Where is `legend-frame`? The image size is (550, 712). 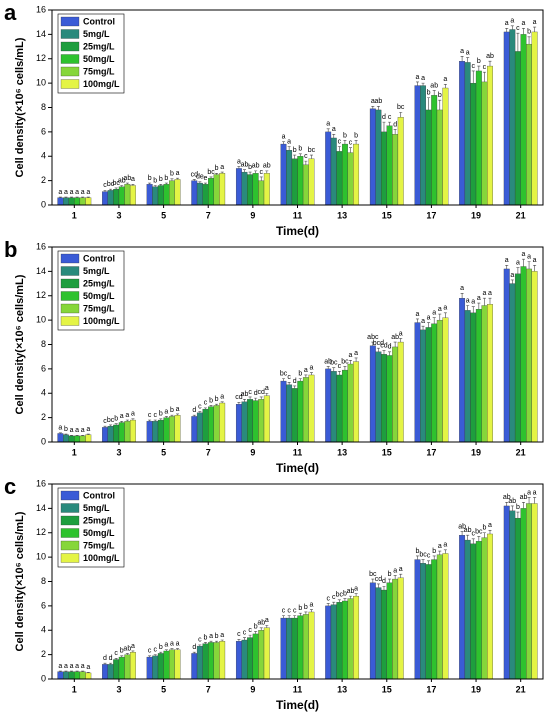
legend-frame is located at coordinates (91, 527).